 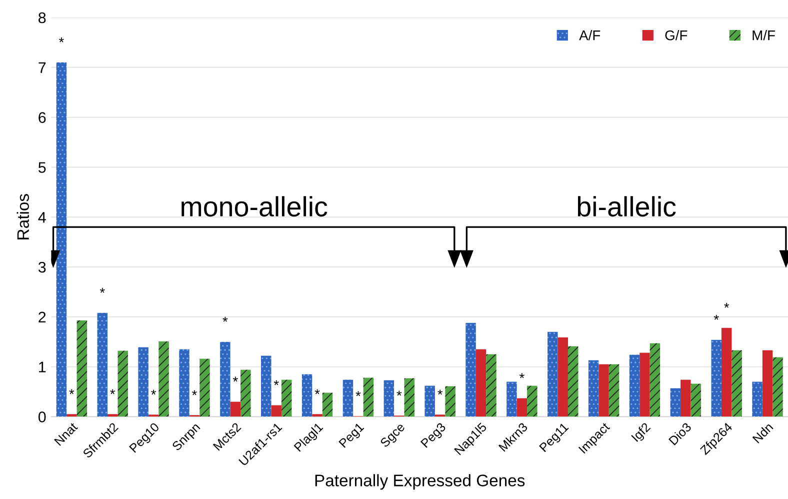 What do you see at coordinates (42, 18) in the screenshot?
I see `y-tick-label: 8` at bounding box center [42, 18].